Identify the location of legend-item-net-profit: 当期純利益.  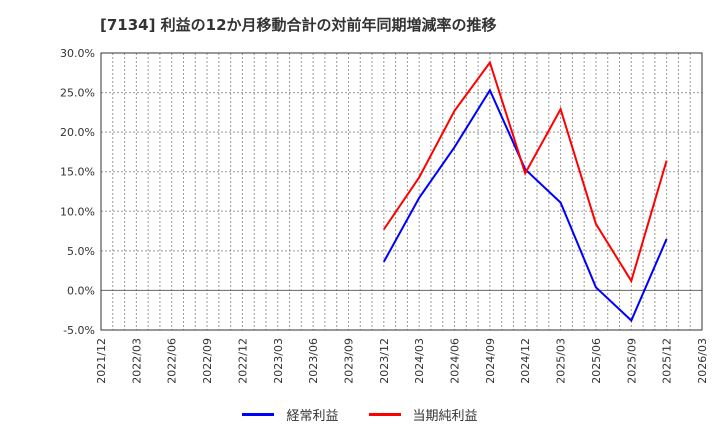
(423, 414).